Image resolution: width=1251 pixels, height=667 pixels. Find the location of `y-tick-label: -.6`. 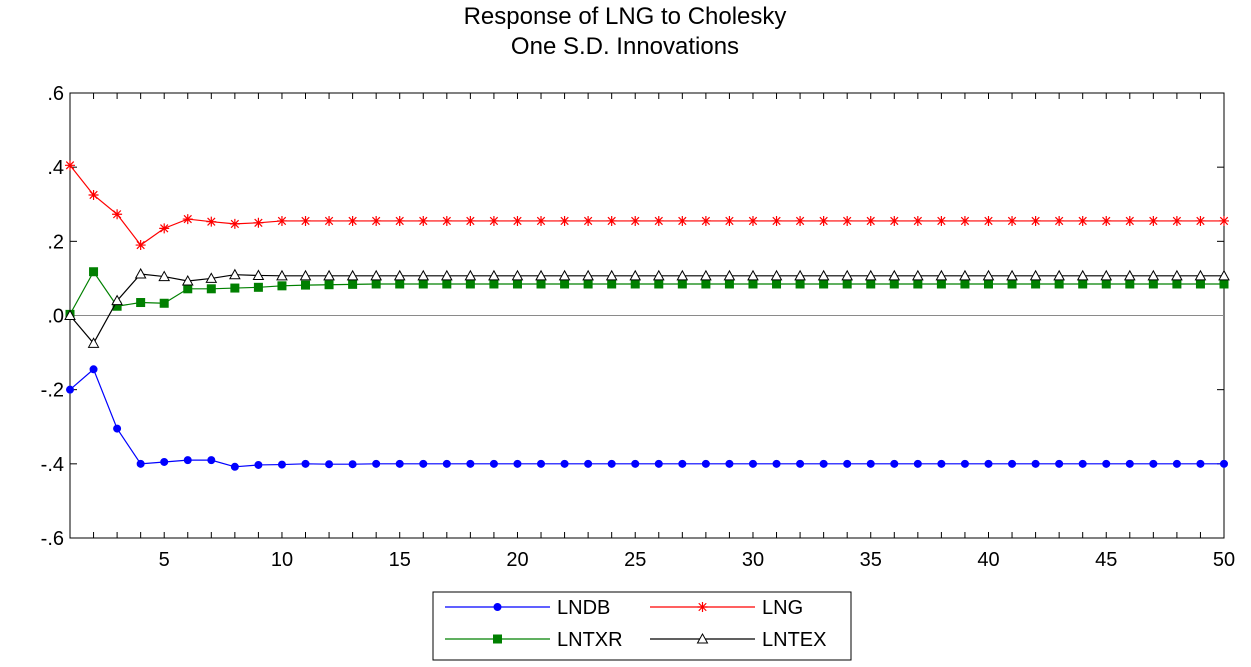

y-tick-label: -.6 is located at coordinates (52, 539).